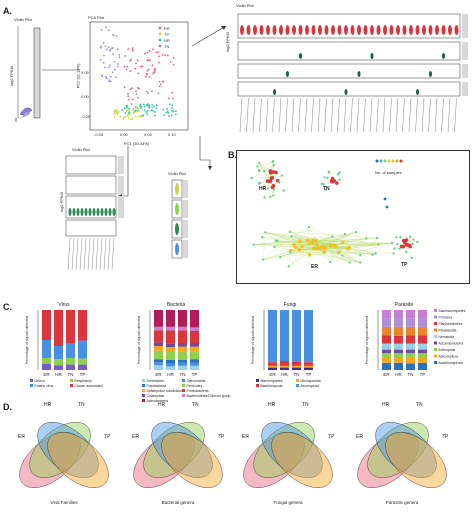 This screenshot has width=474, height=514. I want to click on panel-letter-b: B., so click(232, 155).